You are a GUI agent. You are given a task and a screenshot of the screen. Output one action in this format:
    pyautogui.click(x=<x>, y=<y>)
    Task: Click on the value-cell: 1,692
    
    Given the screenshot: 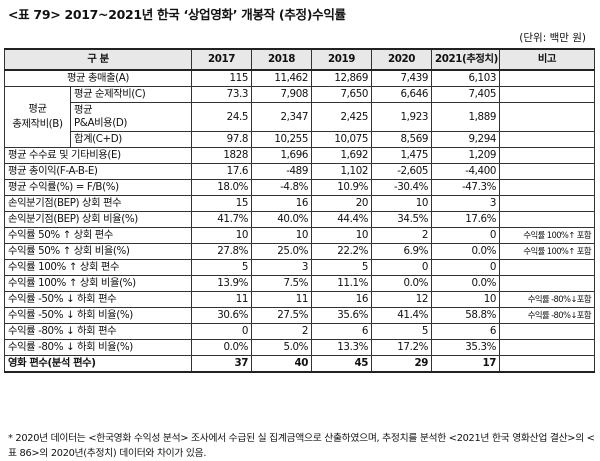 What is the action you would take?
    pyautogui.click(x=341, y=155)
    